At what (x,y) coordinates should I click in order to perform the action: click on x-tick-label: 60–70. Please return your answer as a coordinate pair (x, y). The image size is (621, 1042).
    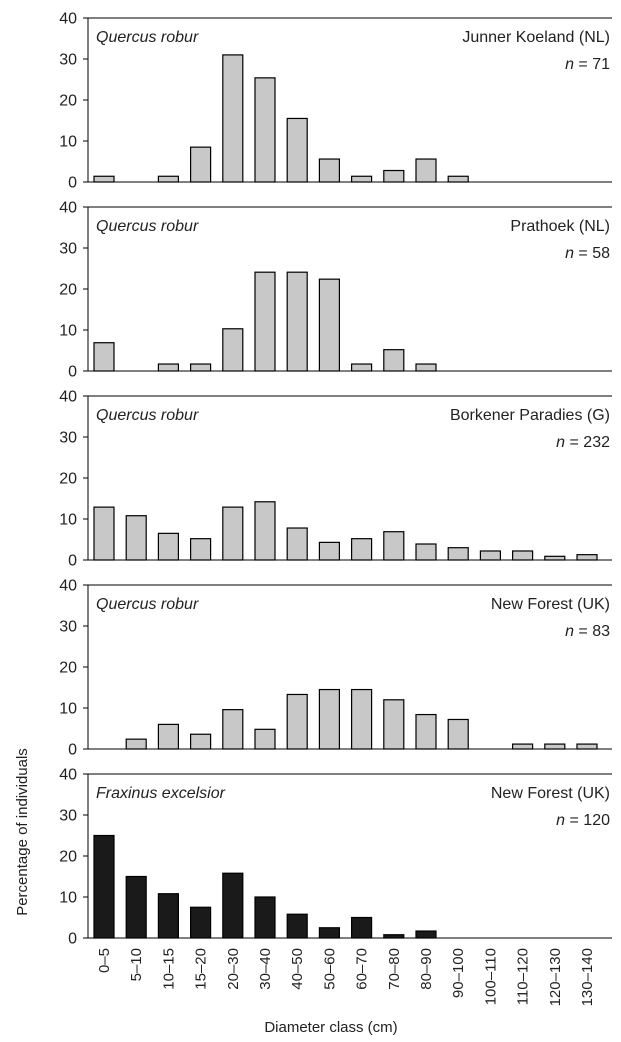
    Looking at the image, I should click on (362, 969).